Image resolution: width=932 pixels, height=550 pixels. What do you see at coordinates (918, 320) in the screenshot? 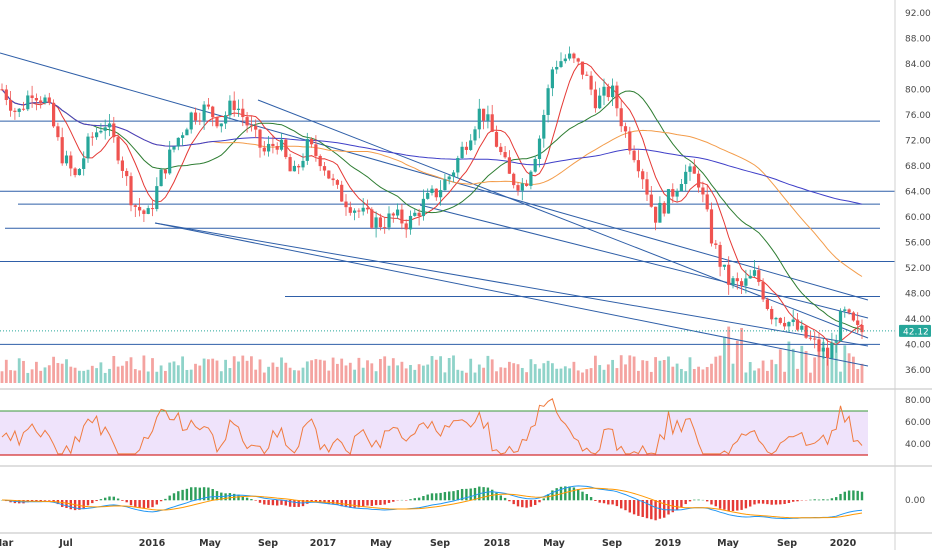
I see `price-tick-label: 44.00` at bounding box center [918, 320].